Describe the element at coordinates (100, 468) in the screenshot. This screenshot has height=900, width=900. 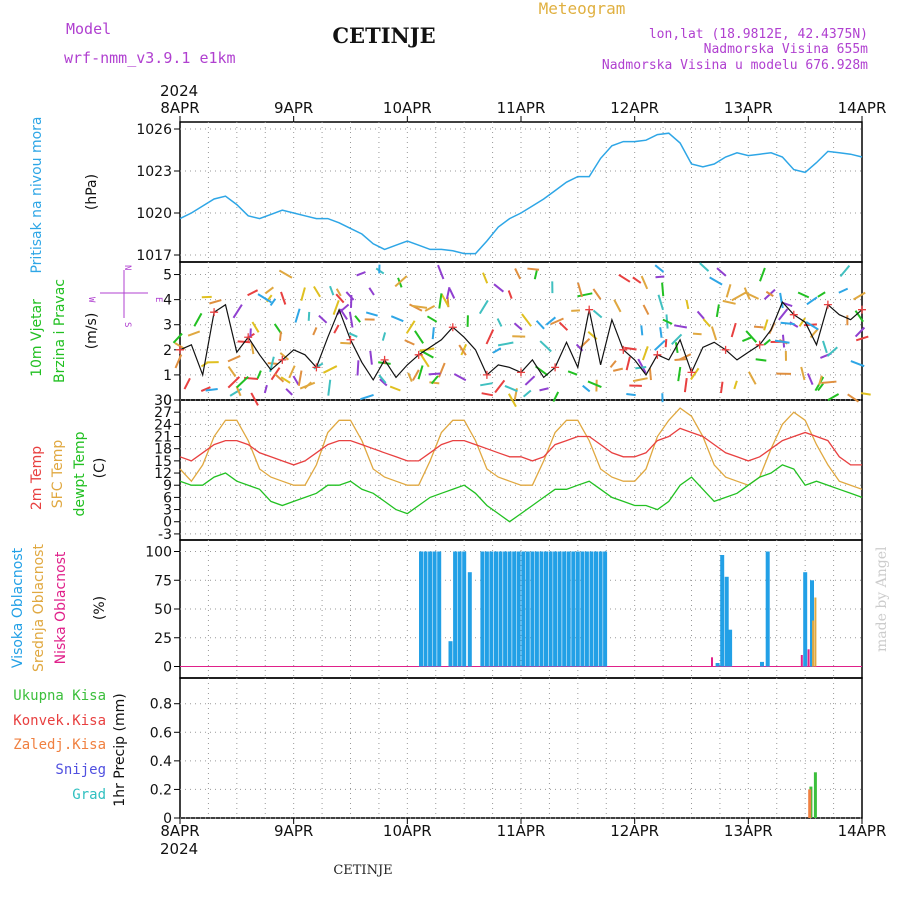
I see `temp-unit: (C)` at that location.